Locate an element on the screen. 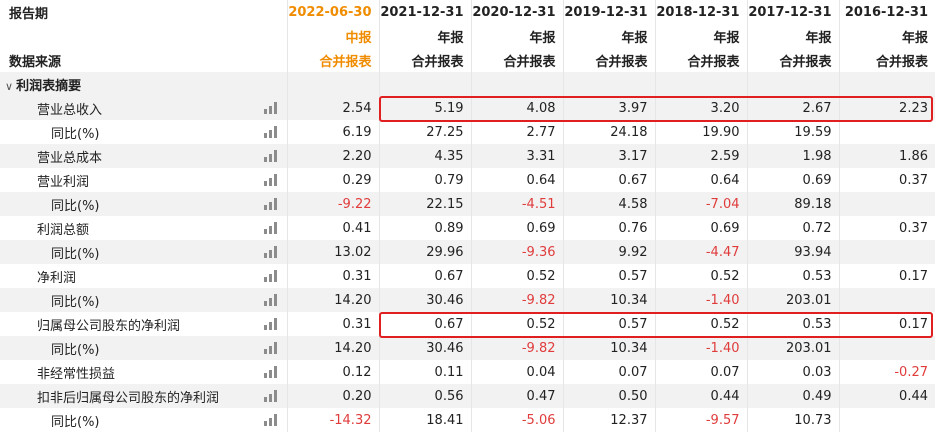 This screenshot has height=436, width=935. source-label: 数据来源 is located at coordinates (144, 60).